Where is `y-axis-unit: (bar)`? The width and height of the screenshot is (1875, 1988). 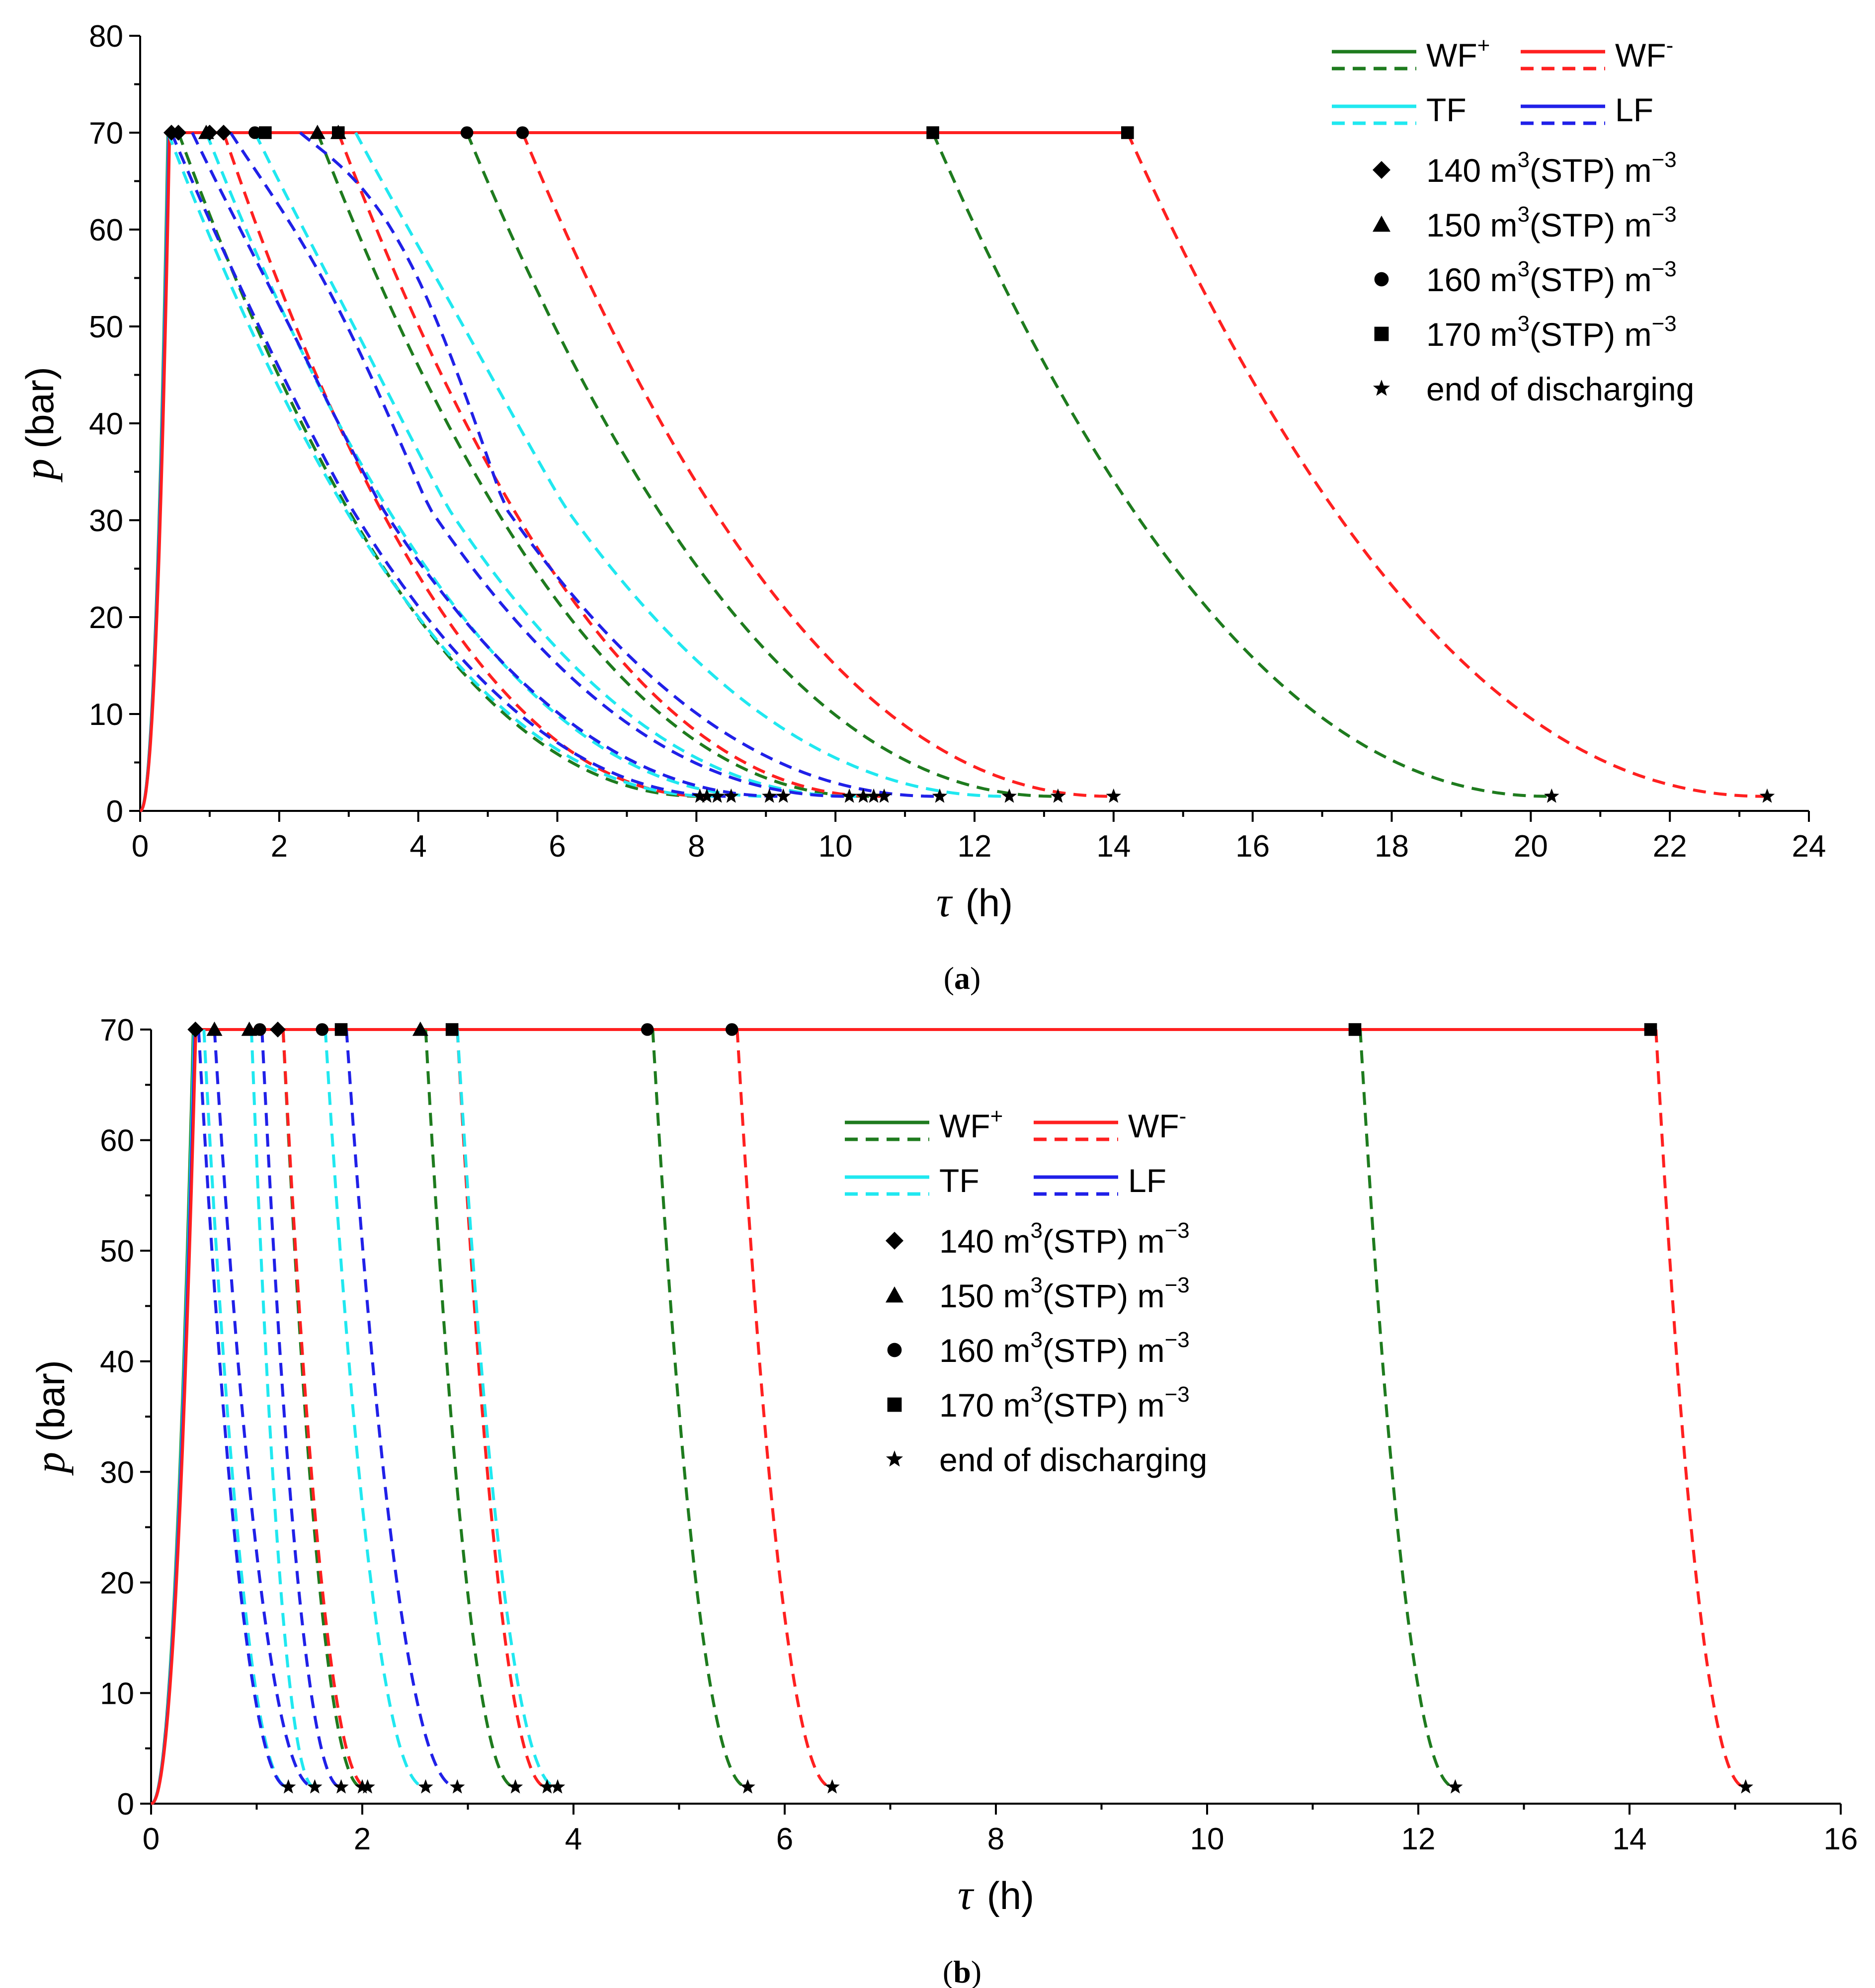
y-axis-unit: (bar) is located at coordinates (40, 408).